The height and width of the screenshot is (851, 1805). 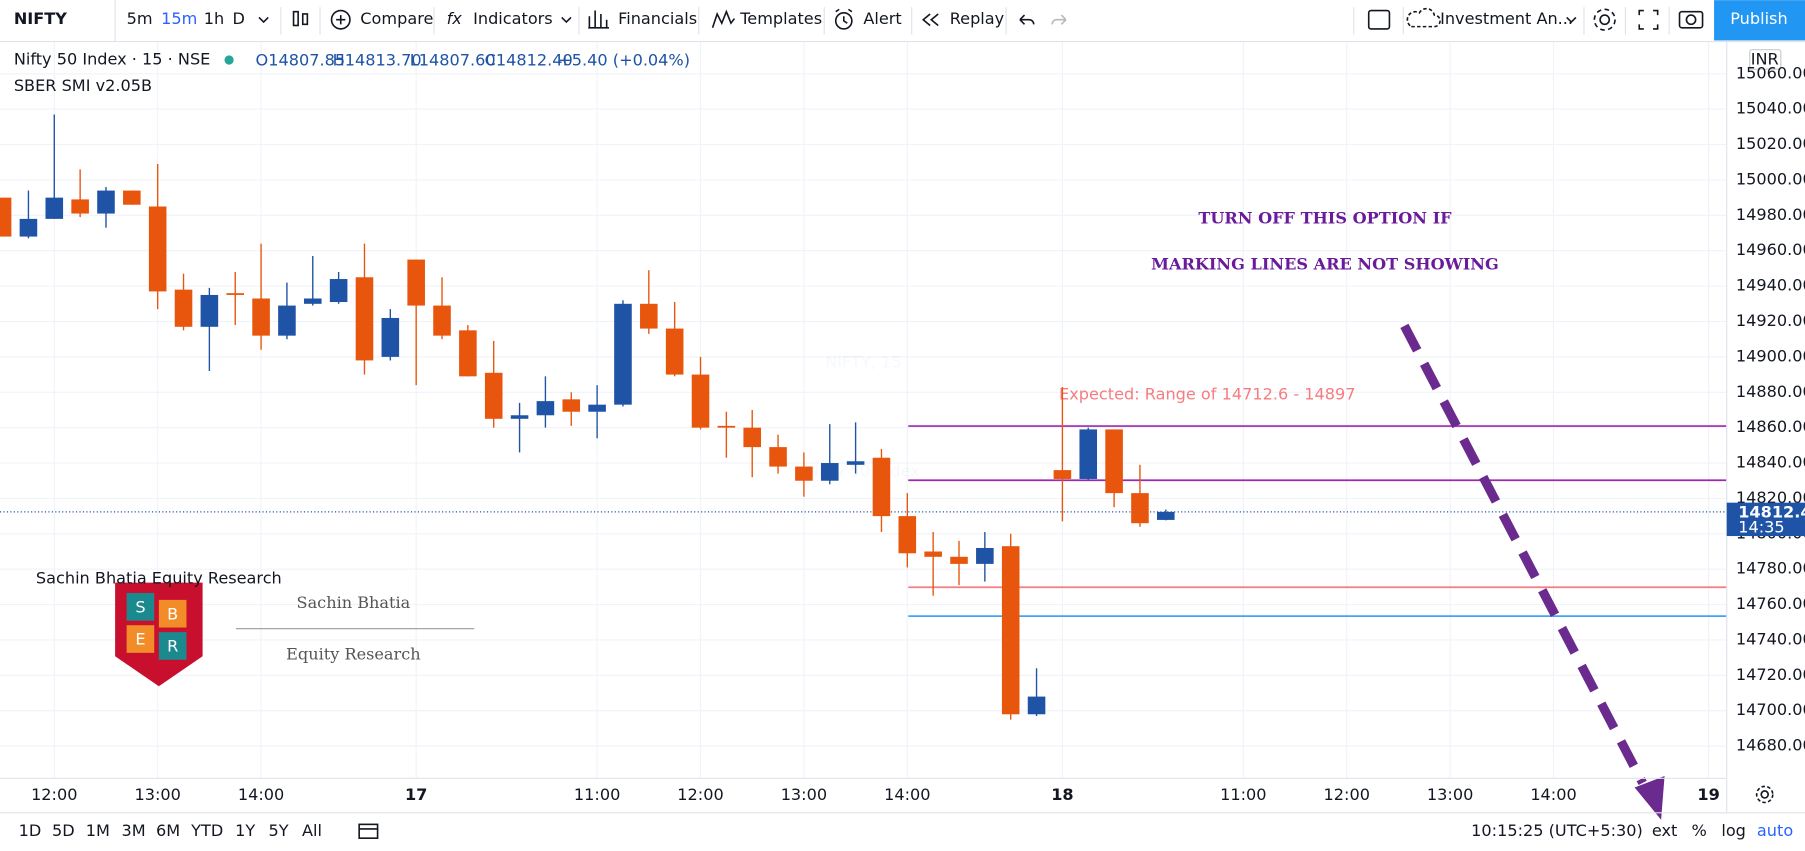 I want to click on axis-settings-icon, so click(x=1764, y=794).